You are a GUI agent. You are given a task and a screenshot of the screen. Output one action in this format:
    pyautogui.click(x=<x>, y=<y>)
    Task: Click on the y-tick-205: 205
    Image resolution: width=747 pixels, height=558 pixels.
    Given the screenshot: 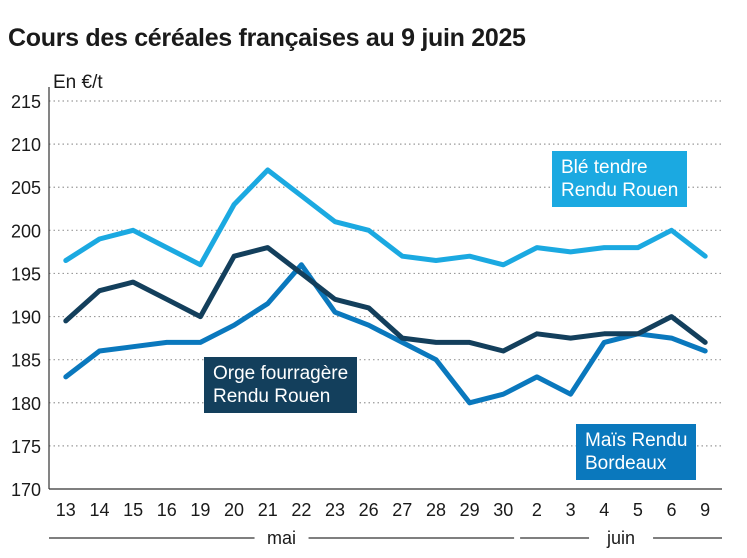 What is the action you would take?
    pyautogui.click(x=26, y=188)
    